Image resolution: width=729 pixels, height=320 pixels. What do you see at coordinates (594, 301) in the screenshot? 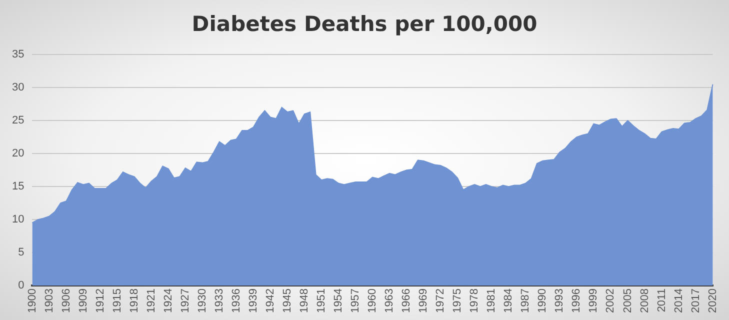
I see `x-tick-label: 1999` at bounding box center [594, 301].